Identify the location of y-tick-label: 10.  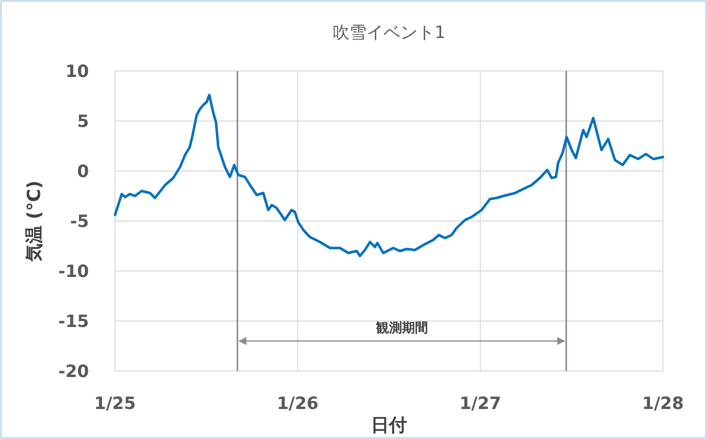
(77, 72).